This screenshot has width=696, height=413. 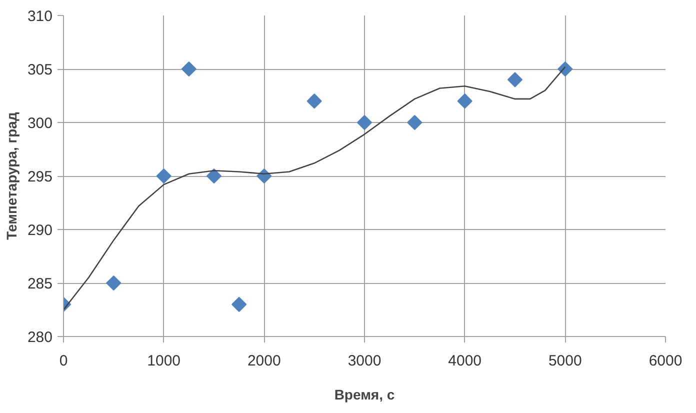 I want to click on y-tick-label: 290, so click(x=40, y=230).